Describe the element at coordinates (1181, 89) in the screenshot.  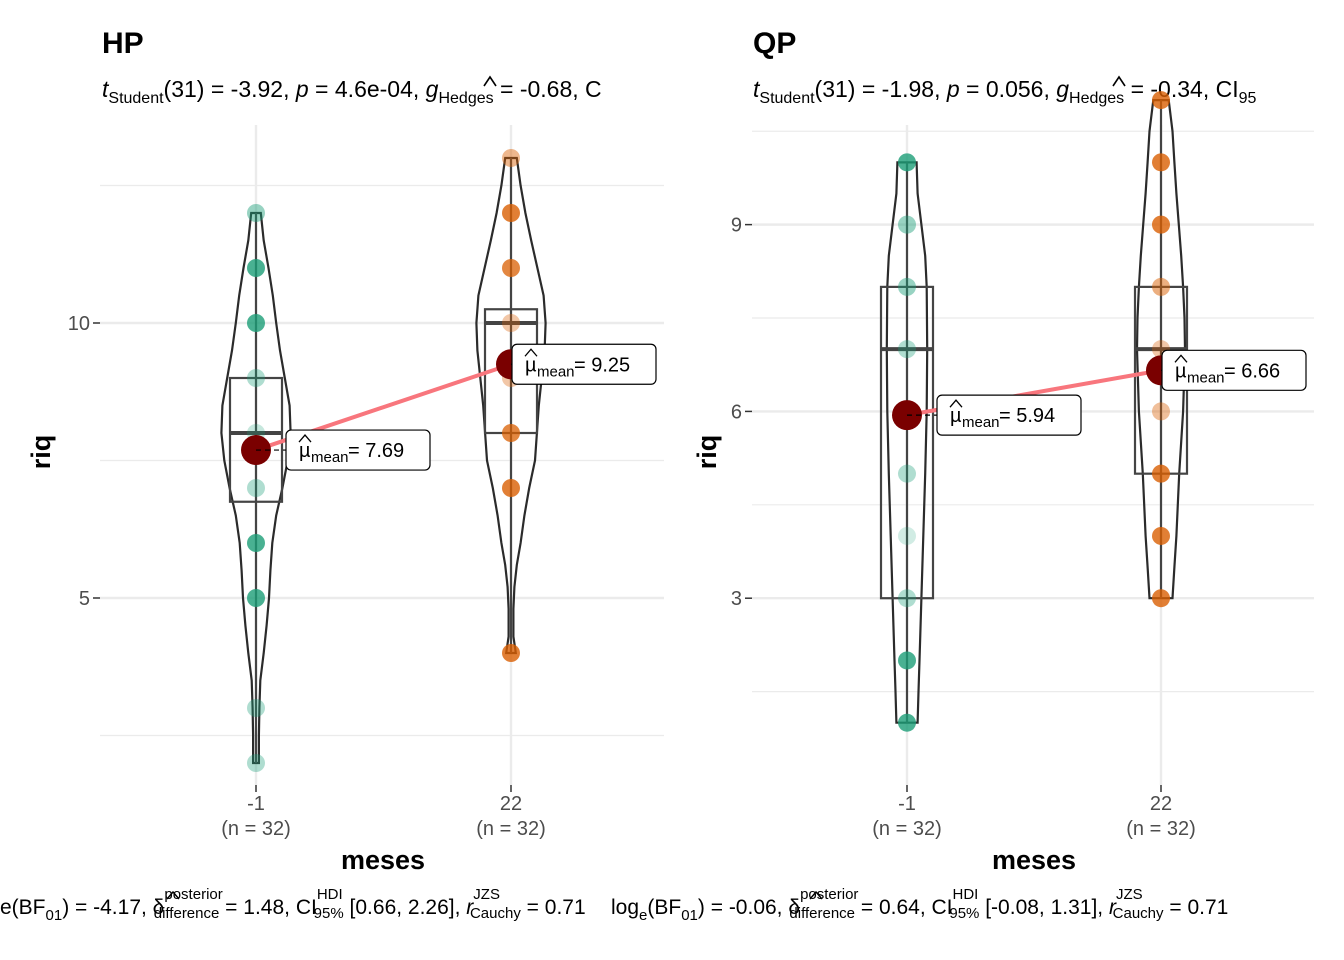
I see `subtitle-g-value: = -0.34, CI` at that location.